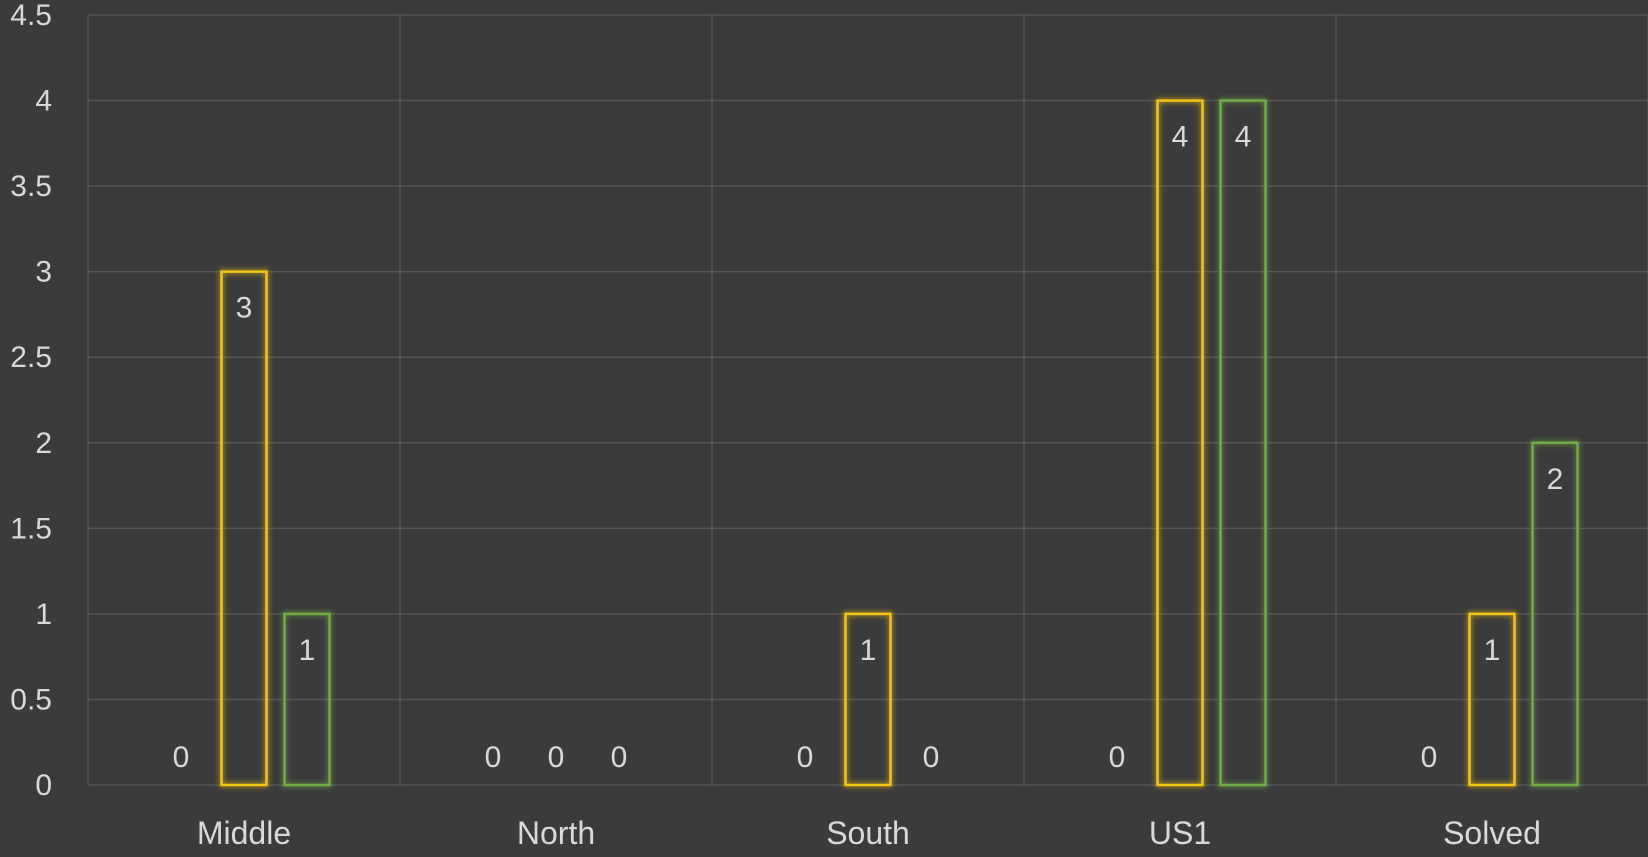  I want to click on y-tick-label: 1.5, so click(31, 528).